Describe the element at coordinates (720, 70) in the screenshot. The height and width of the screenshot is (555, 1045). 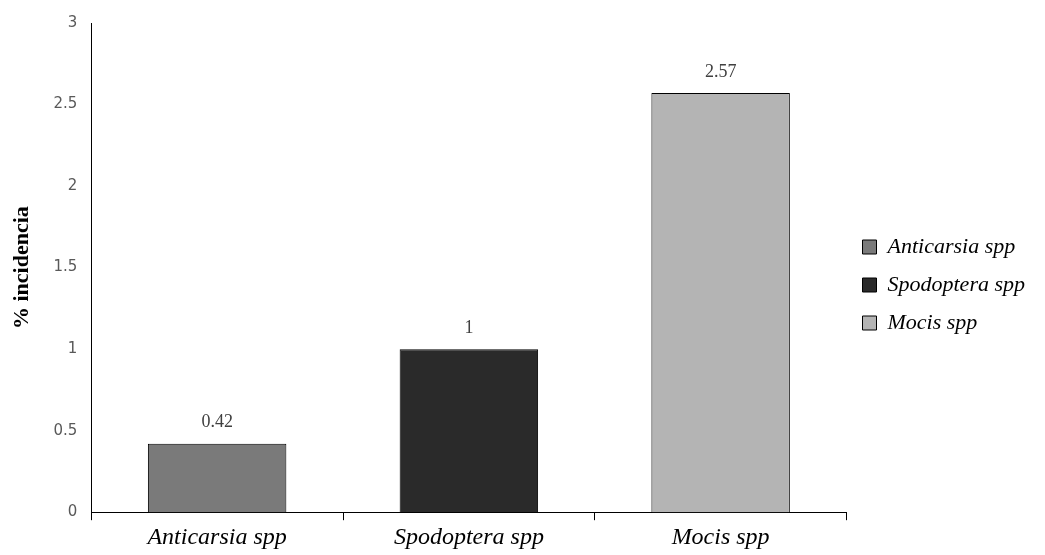
I see `data-label: 2.57` at that location.